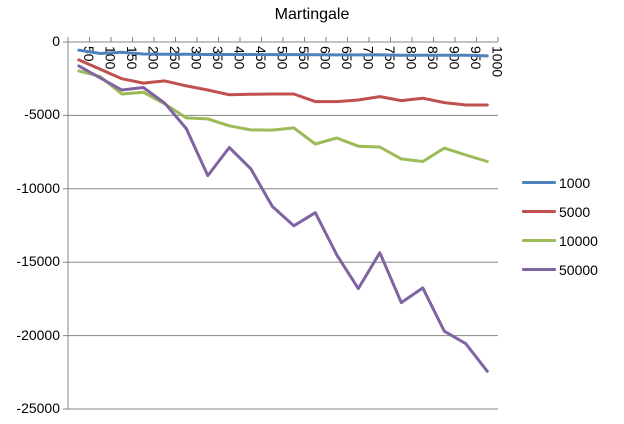  I want to click on legend-item-5000: 5000, so click(560, 211).